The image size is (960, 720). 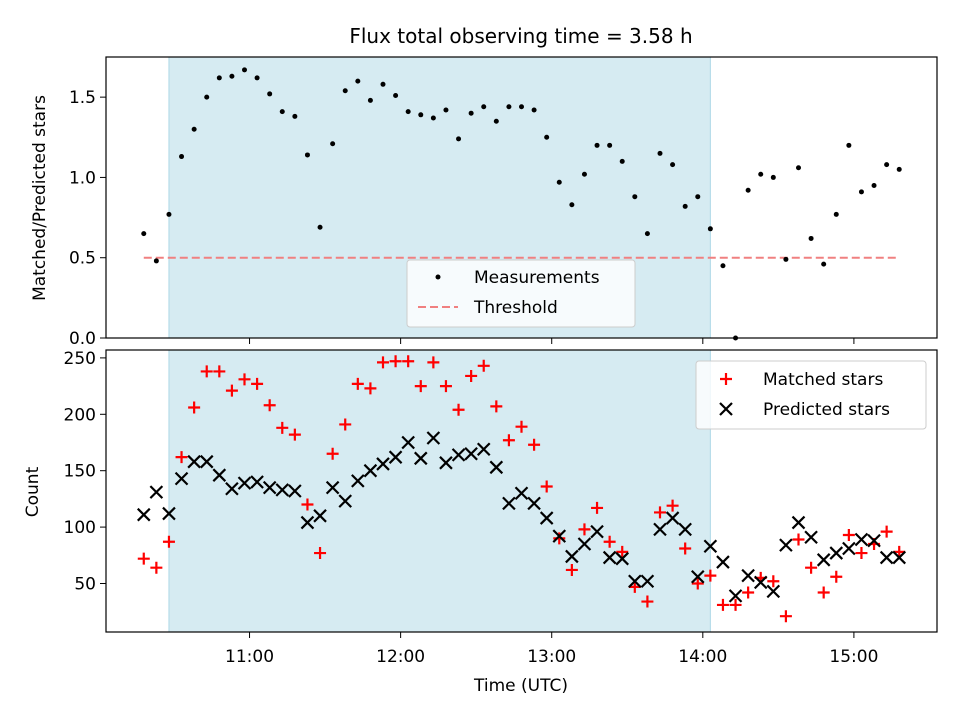 I want to click on predicted-legend-marker, so click(x=726, y=409).